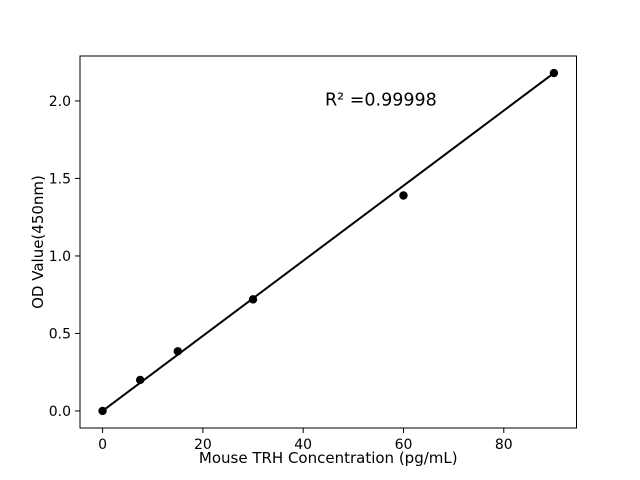 This screenshot has width=640, height=480. I want to click on y-tick-label: 0.0, so click(60, 412).